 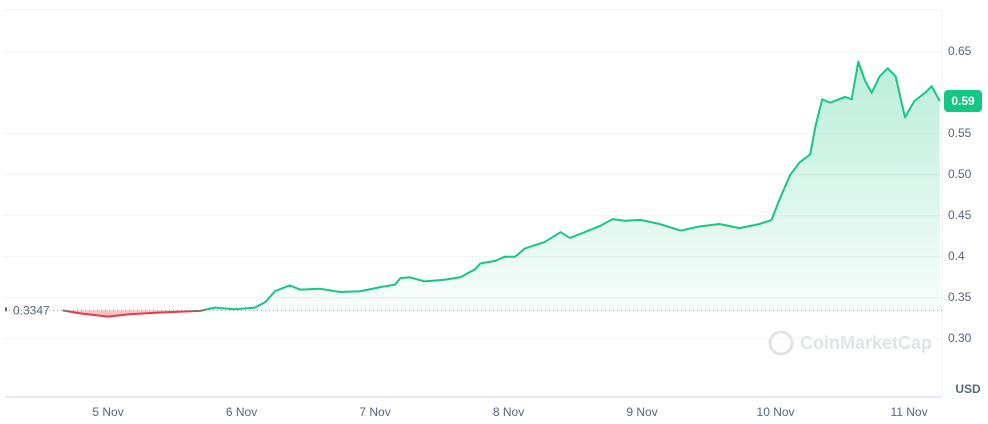 I want to click on x-tick-label: 11 Nov, so click(x=908, y=412).